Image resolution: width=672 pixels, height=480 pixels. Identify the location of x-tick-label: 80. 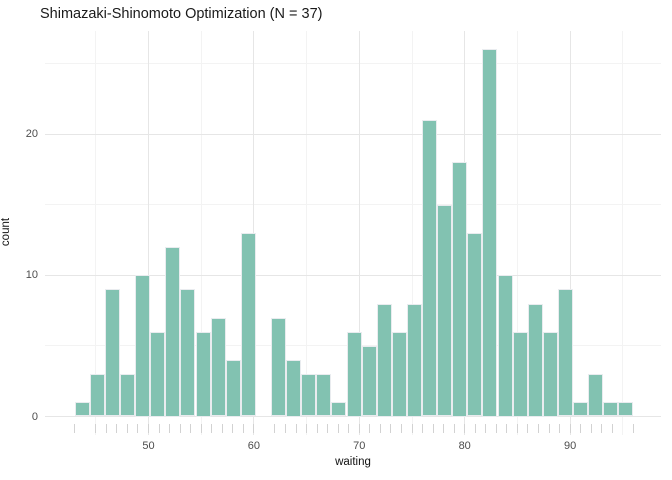
(464, 446).